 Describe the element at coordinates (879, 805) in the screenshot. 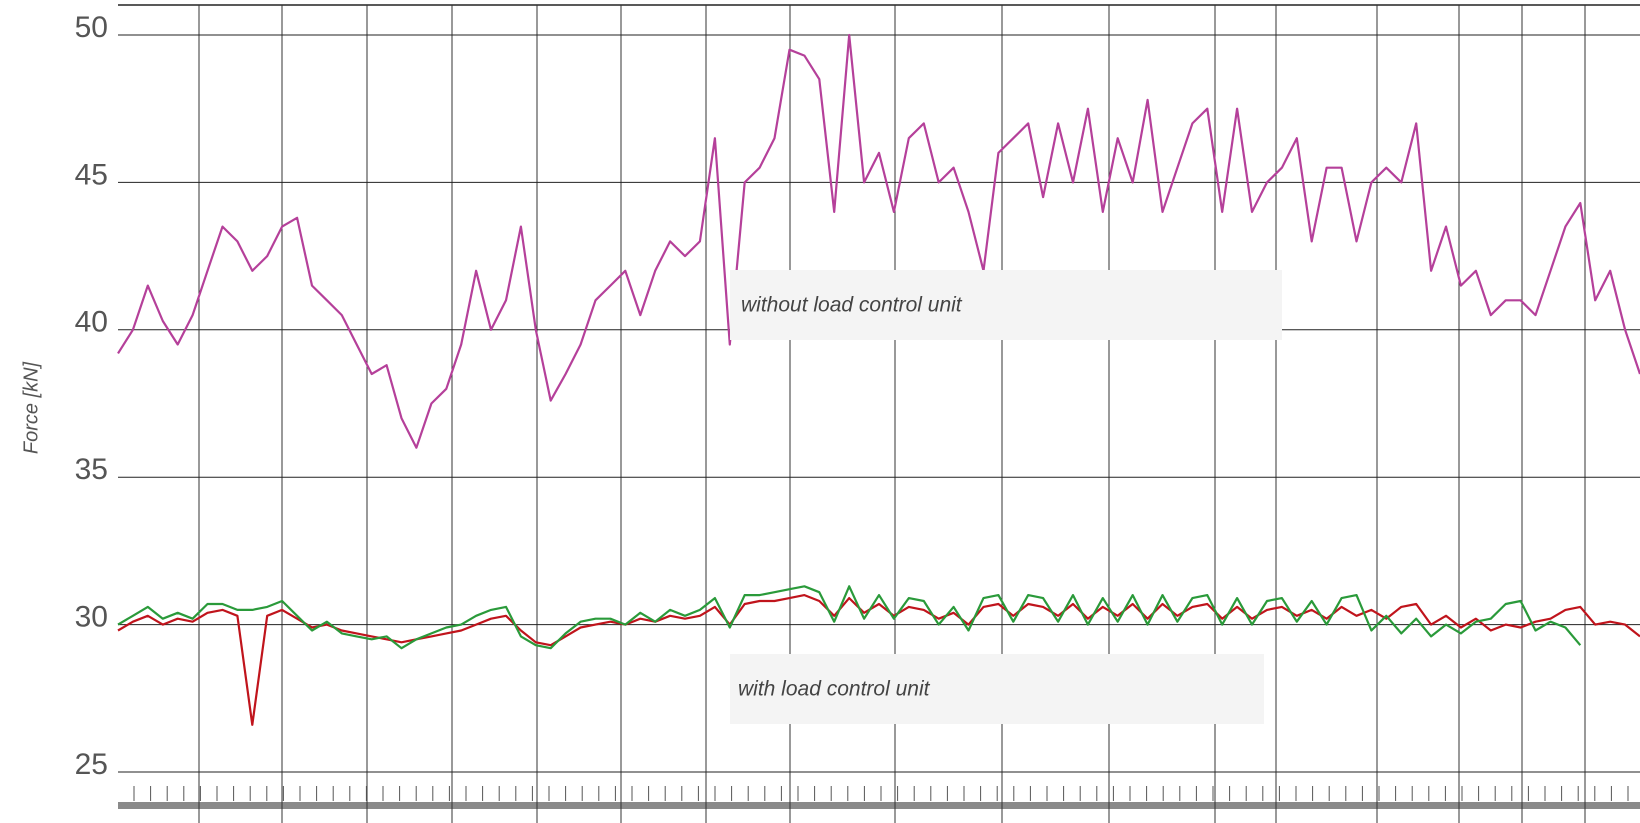

I see `bottom-bar` at that location.